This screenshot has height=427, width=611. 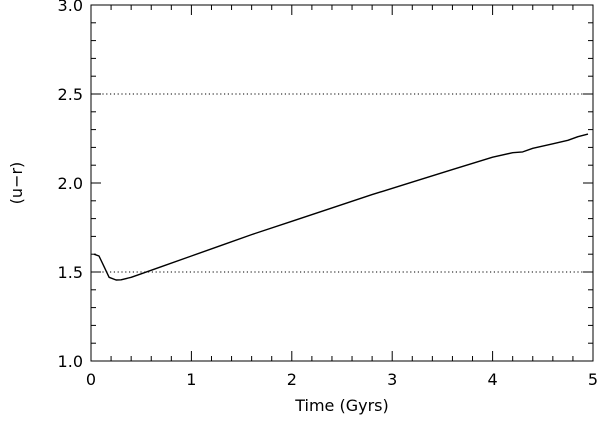 What do you see at coordinates (392, 379) in the screenshot?
I see `x-tick-label: 3` at bounding box center [392, 379].